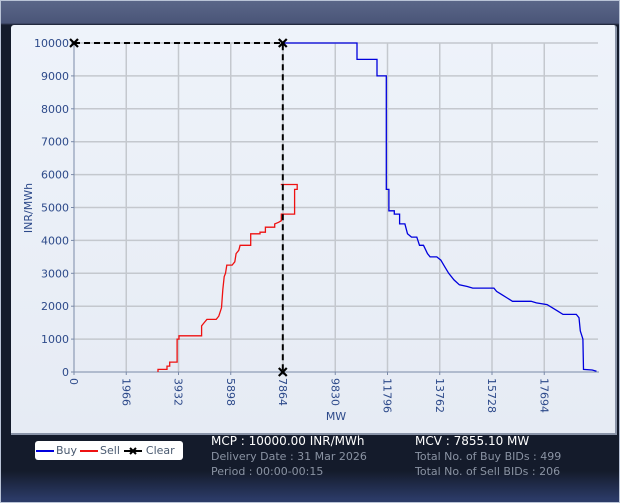  I want to click on x-tick-label: 1966, so click(125, 392).